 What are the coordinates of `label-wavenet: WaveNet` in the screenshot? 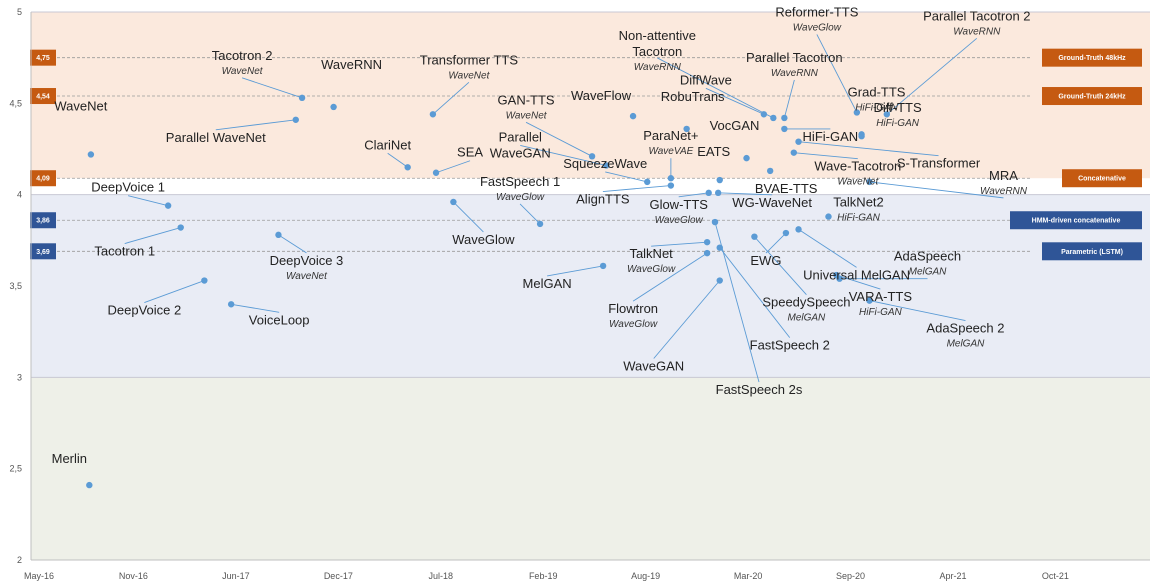 It's located at (80, 105).